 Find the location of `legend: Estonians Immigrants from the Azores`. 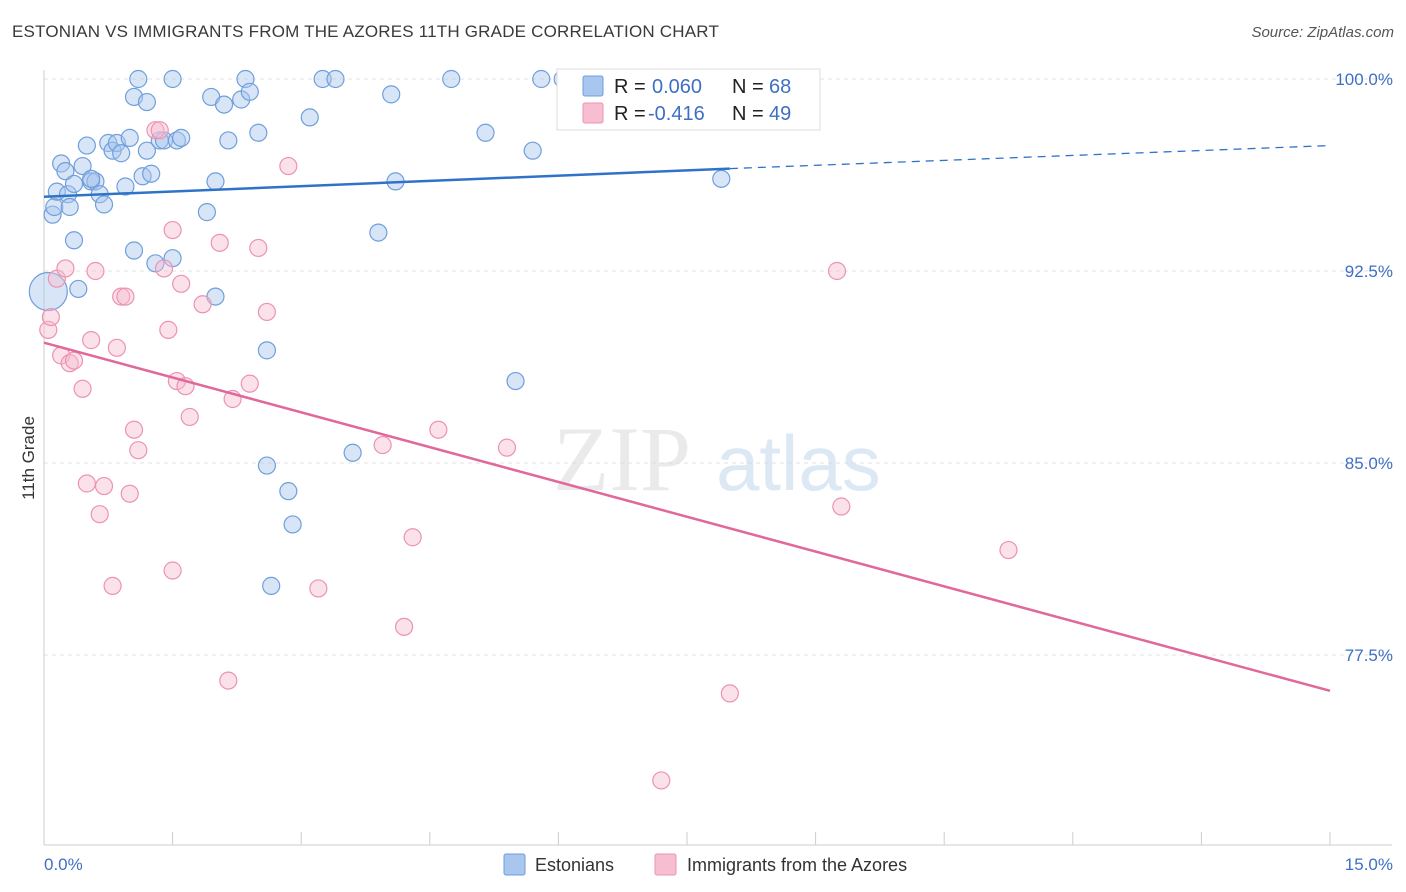

legend: Estonians Immigrants from the Azores is located at coordinates (705, 864).